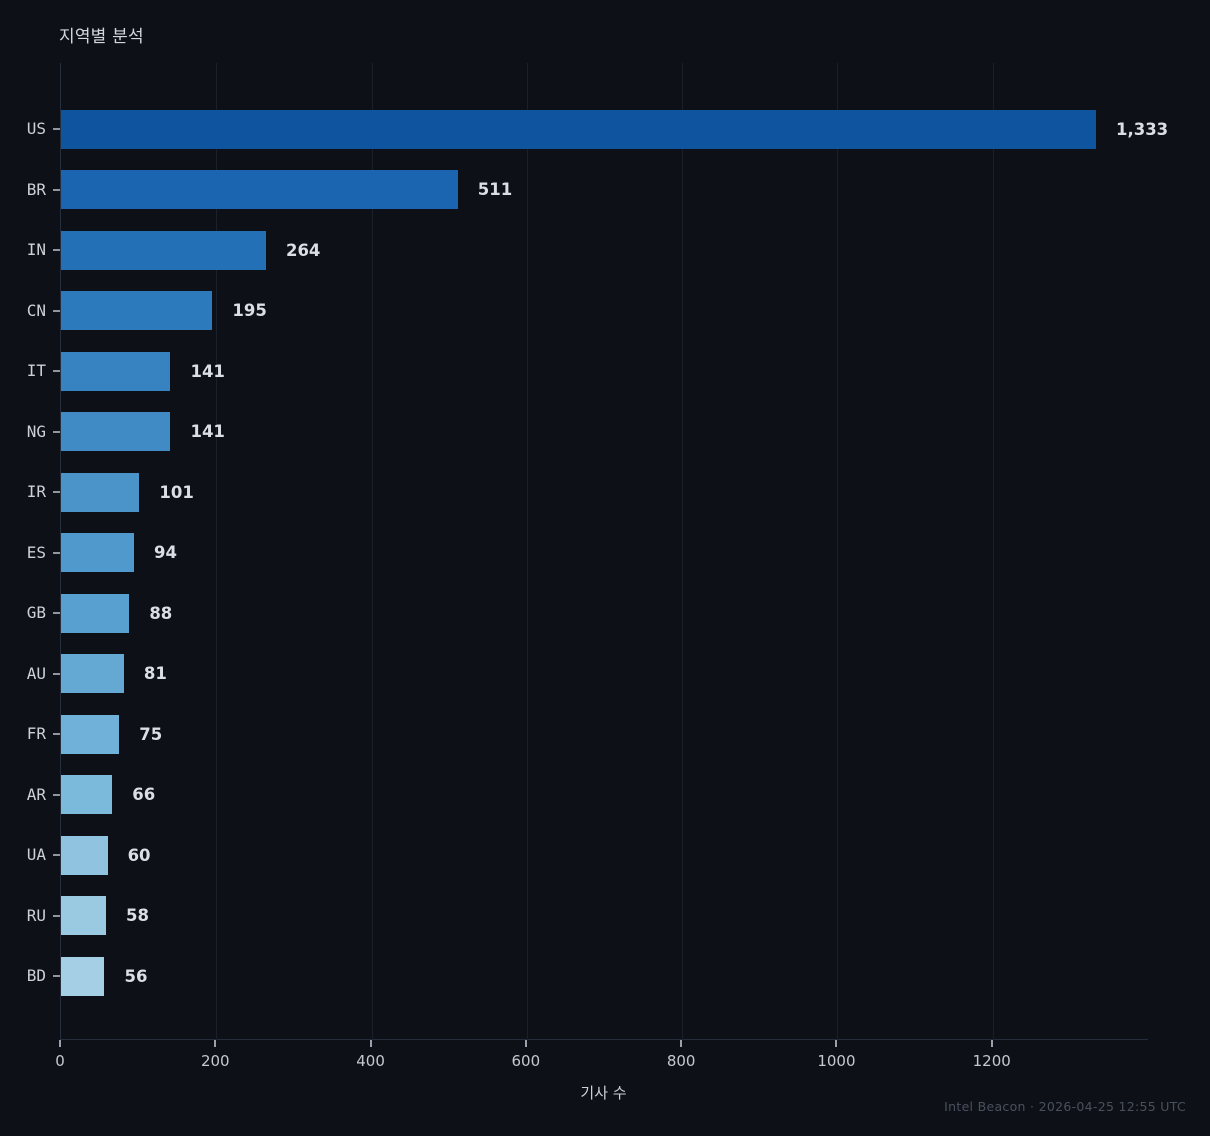 This screenshot has width=1210, height=1136. What do you see at coordinates (1065, 1106) in the screenshot?
I see `footer-attribution: Intel Beacon · 2026-04-25 12:55 UTC` at bounding box center [1065, 1106].